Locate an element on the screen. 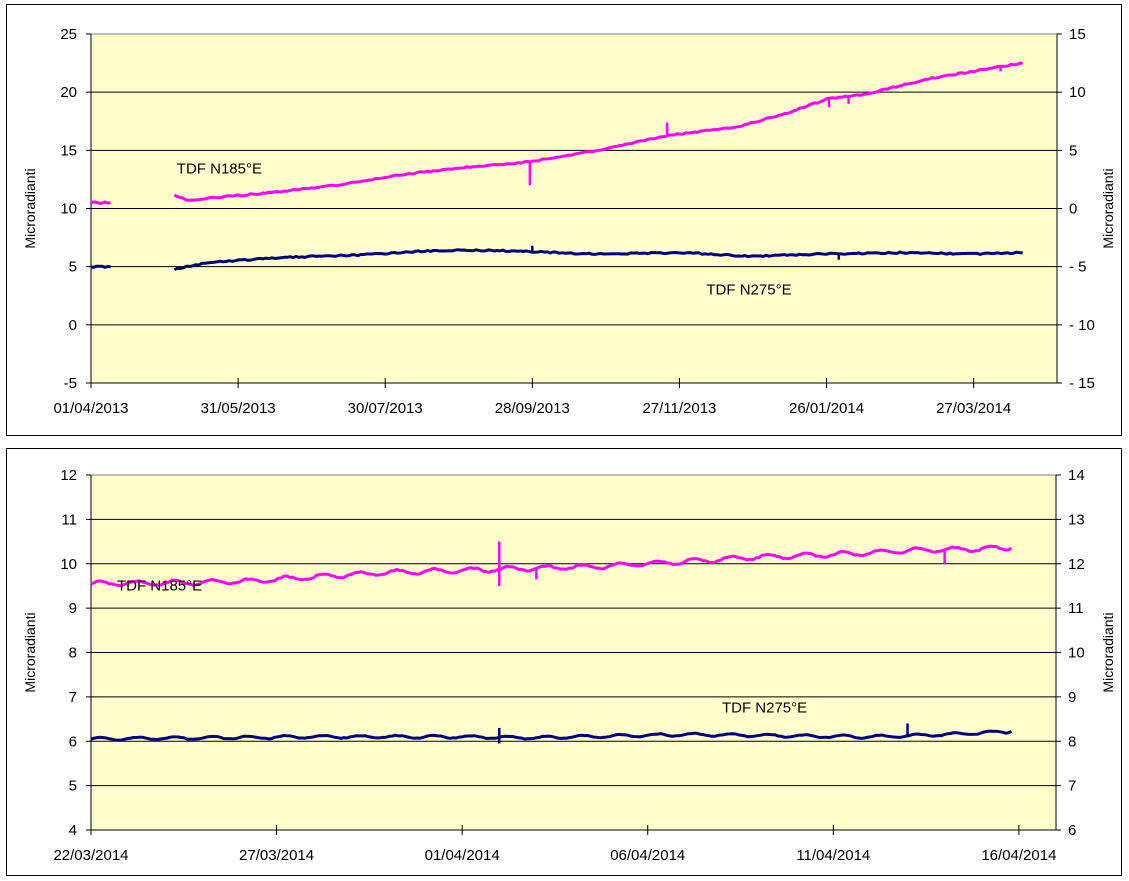 This screenshot has height=881, width=1129. y2-tick-label: 6 is located at coordinates (1072, 830).